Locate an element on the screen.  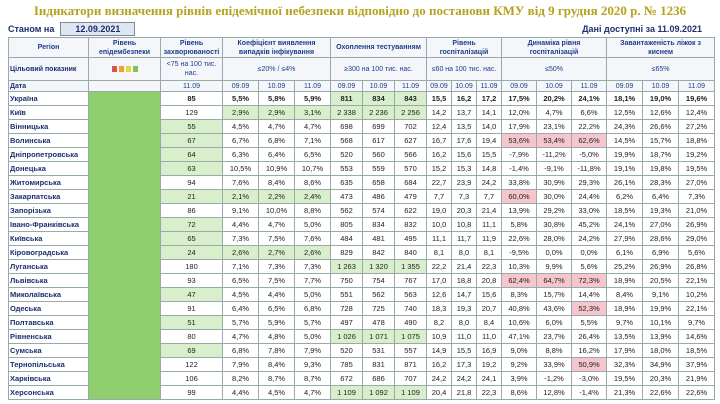
value: 767 is located at coordinates (410, 280).